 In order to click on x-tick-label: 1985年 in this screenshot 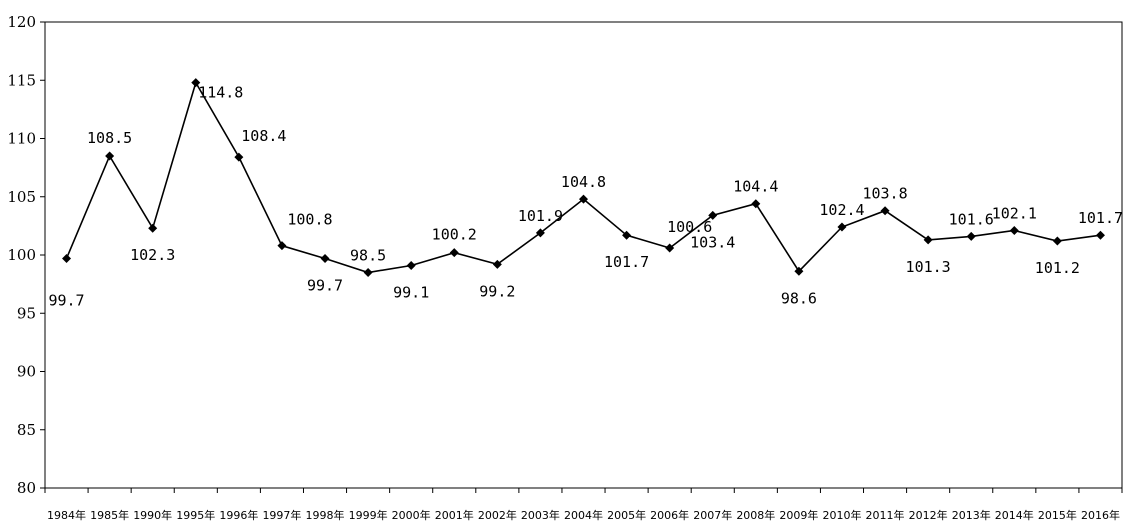, I will do `click(109, 515)`.